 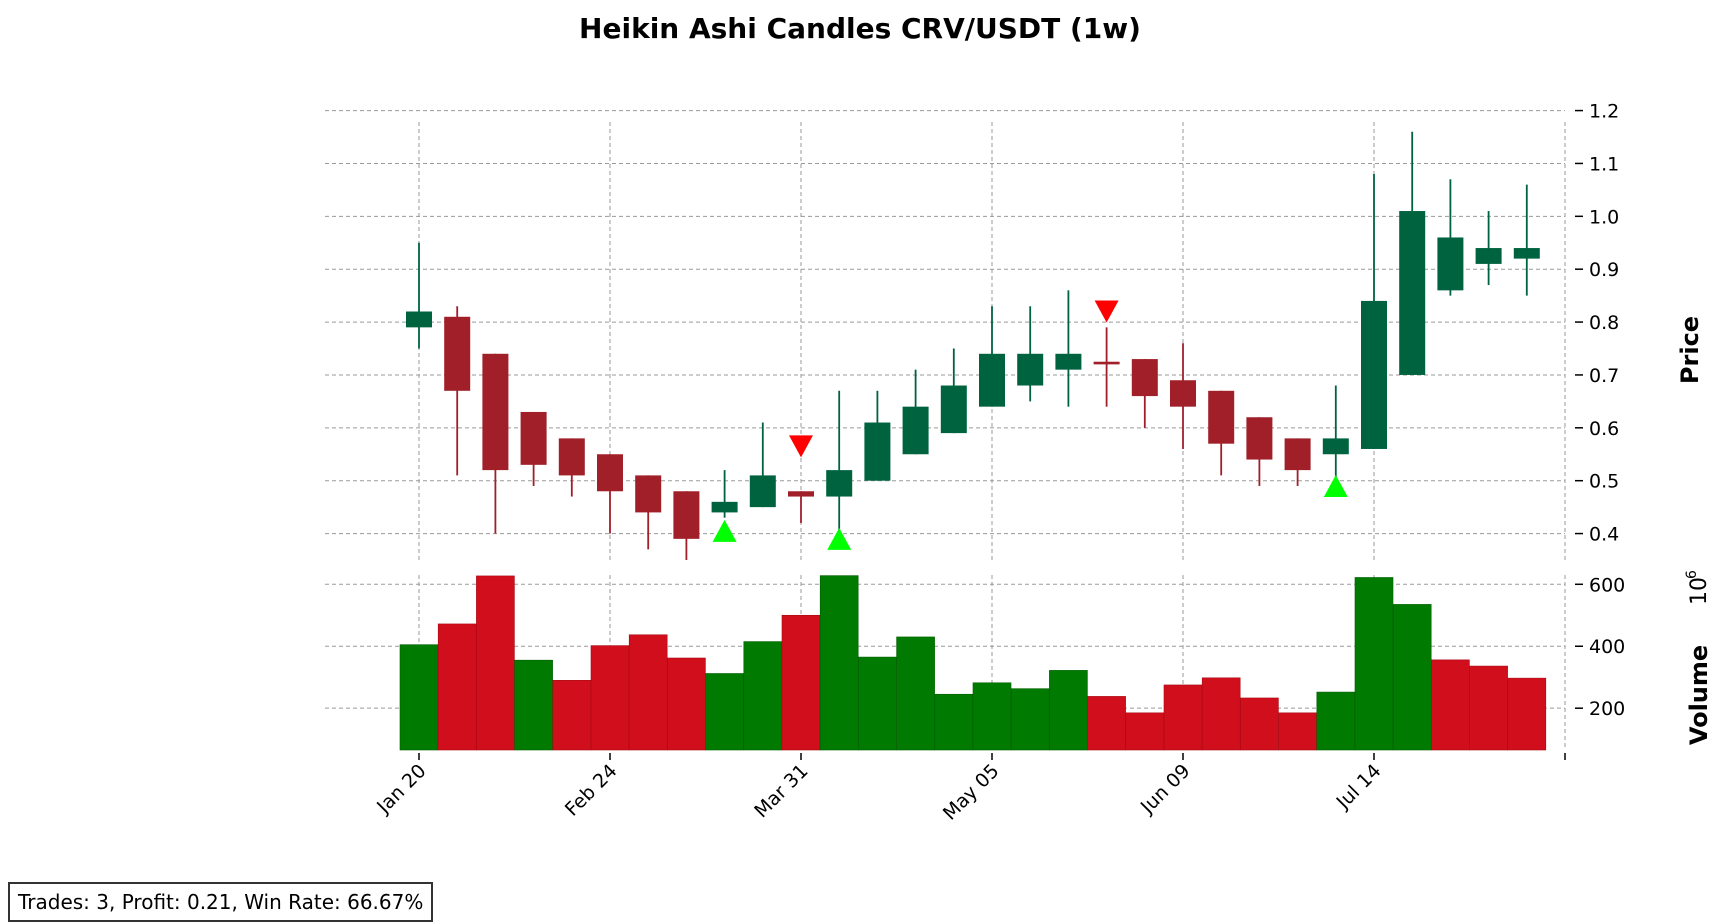 I want to click on price-tick-label: 0.4, so click(x=1604, y=535).